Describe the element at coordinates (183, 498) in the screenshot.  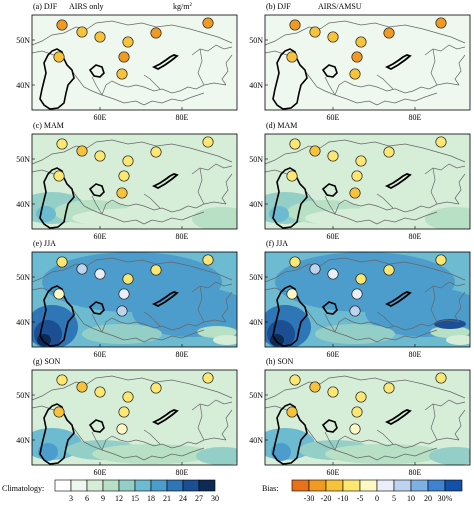
I see `colorbar-tick-label: 24` at that location.